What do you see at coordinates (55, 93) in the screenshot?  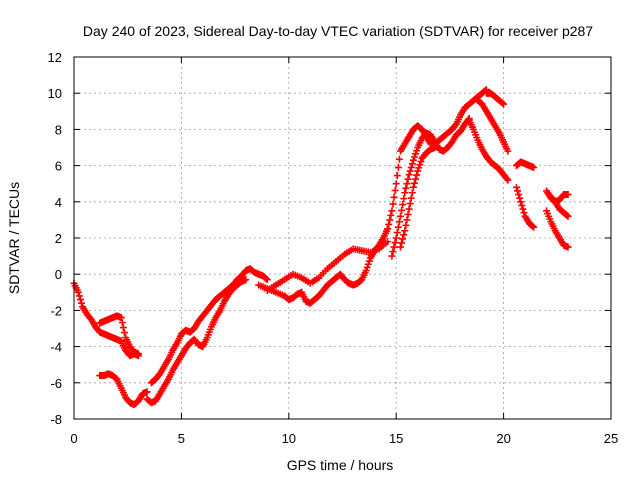 I see `y-tick-label-9: 10` at bounding box center [55, 93].